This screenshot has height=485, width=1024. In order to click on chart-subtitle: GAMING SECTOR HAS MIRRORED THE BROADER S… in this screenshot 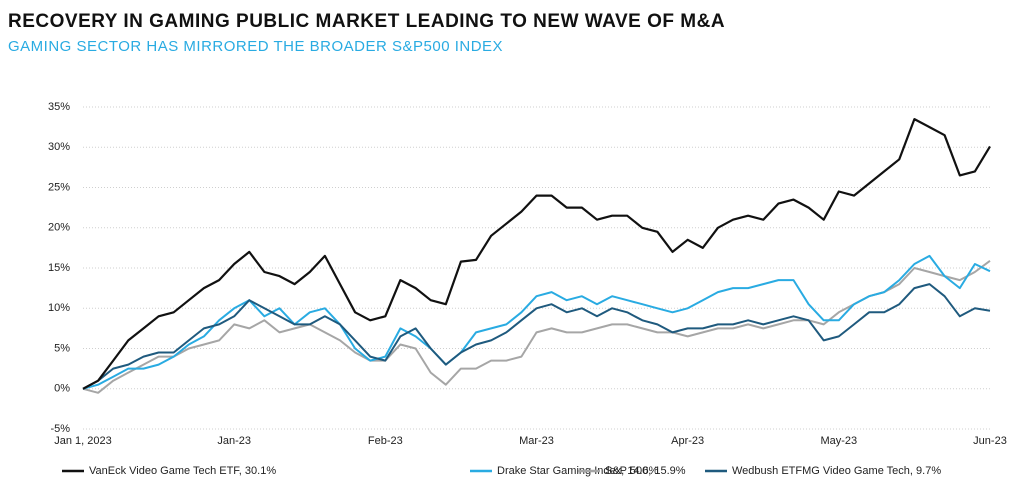, I will do `click(255, 46)`.